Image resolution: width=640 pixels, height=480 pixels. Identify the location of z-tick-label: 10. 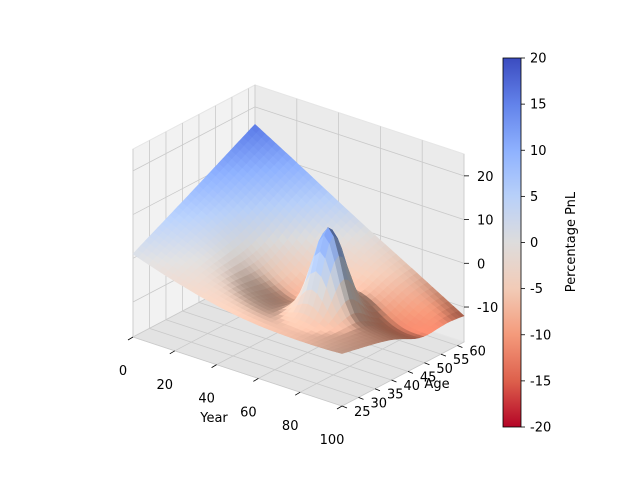
(485, 221).